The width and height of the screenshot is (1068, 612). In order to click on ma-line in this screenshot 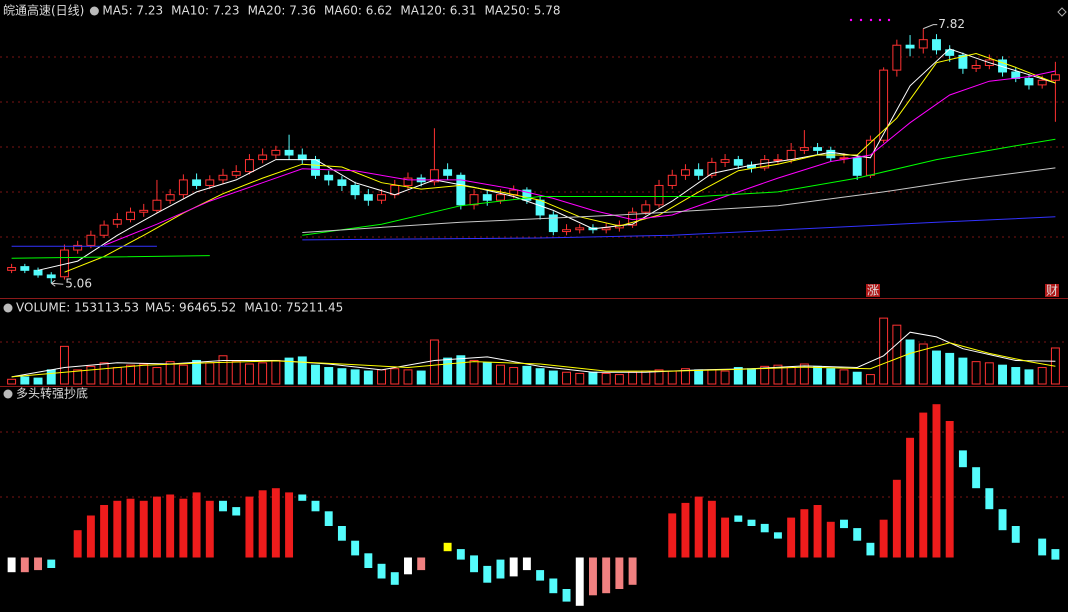, I will do `click(533, 360)`.